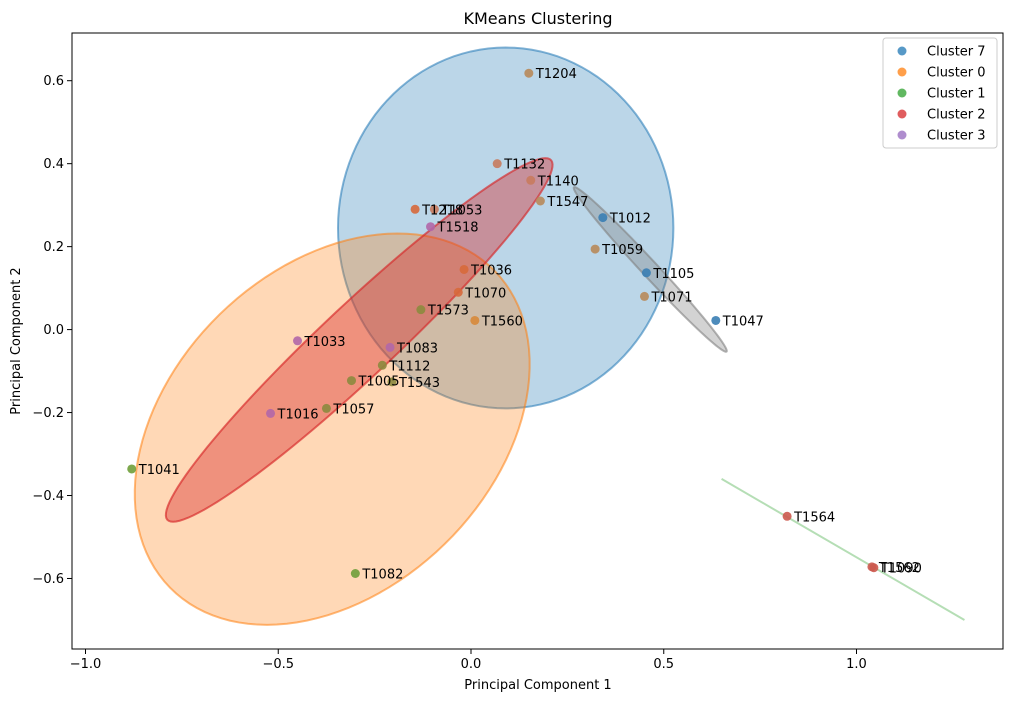 The width and height of the screenshot is (1012, 701). Describe the element at coordinates (956, 136) in the screenshot. I see `legend-label: Cluster 3` at that location.